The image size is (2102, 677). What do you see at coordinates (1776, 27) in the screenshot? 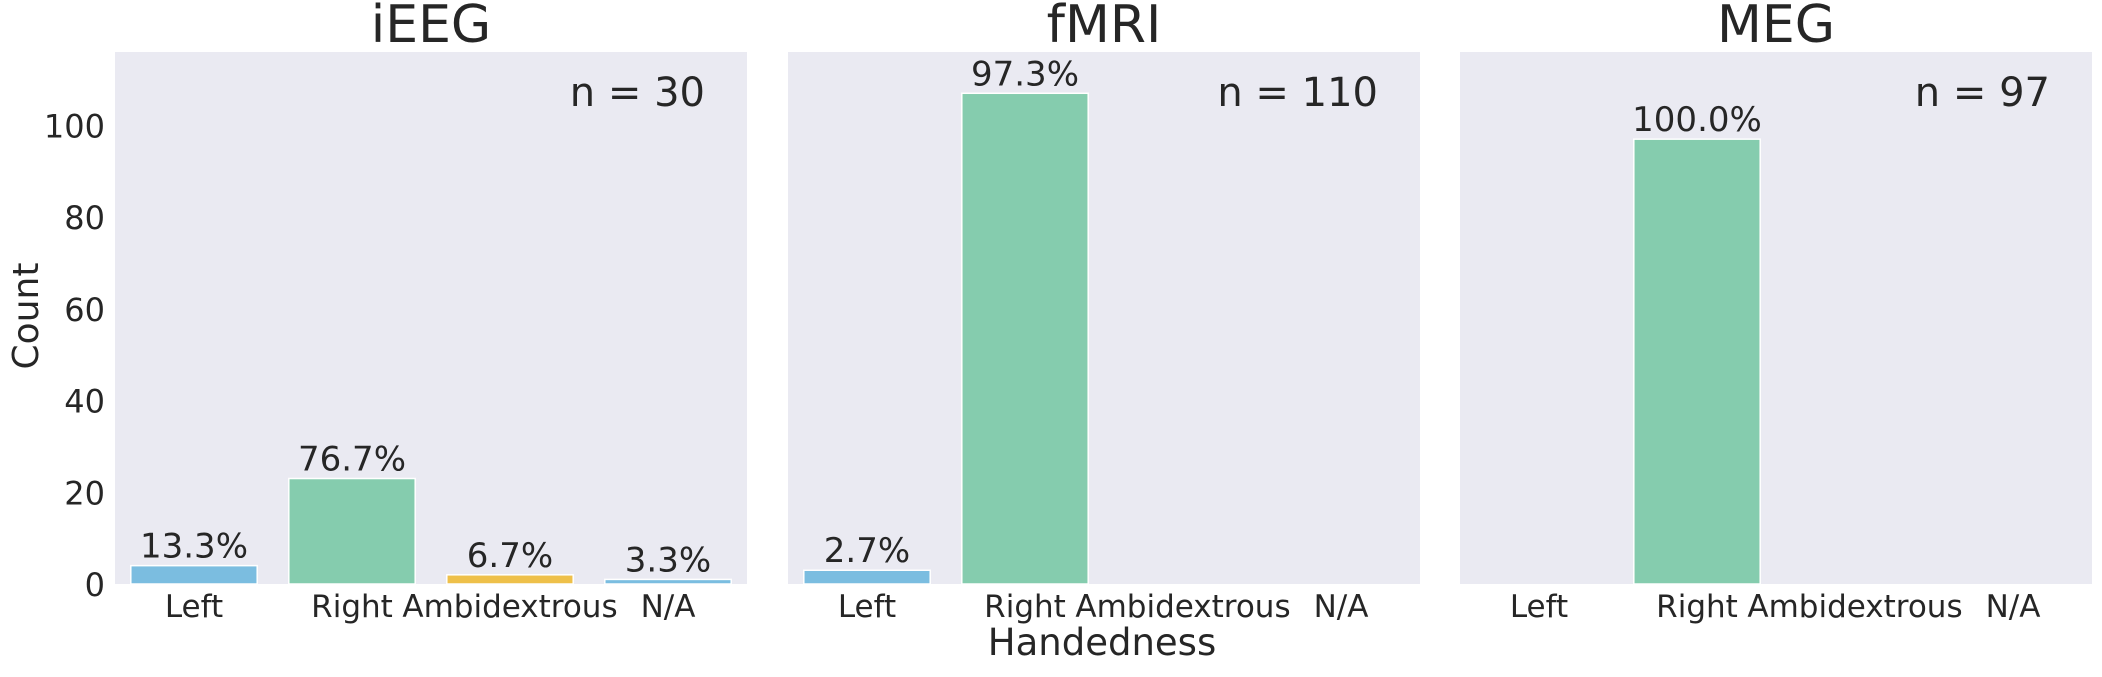
I see `panel-title: MEG` at bounding box center [1776, 27].